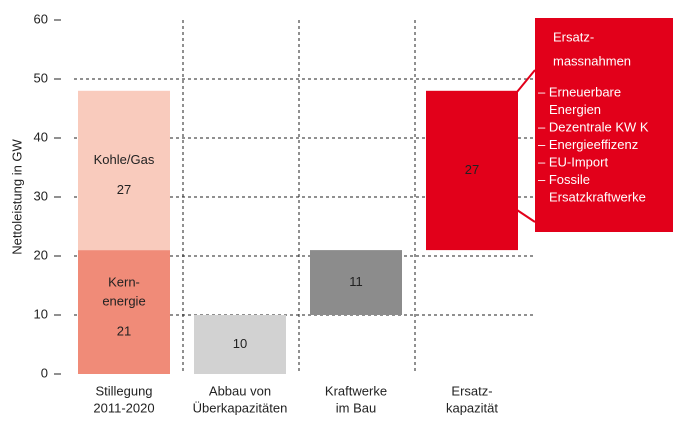  What do you see at coordinates (579, 91) in the screenshot?
I see `callout-item: – Erneuerbare` at bounding box center [579, 91].